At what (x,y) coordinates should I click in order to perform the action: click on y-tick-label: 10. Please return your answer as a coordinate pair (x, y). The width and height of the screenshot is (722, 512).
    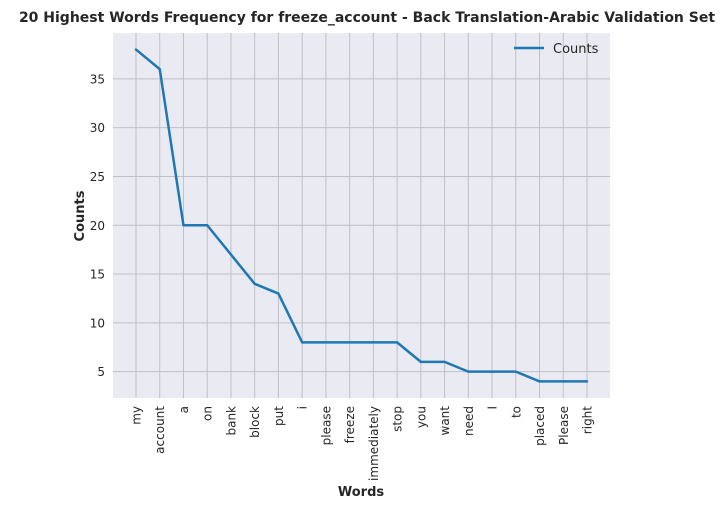
    Looking at the image, I should click on (97, 323).